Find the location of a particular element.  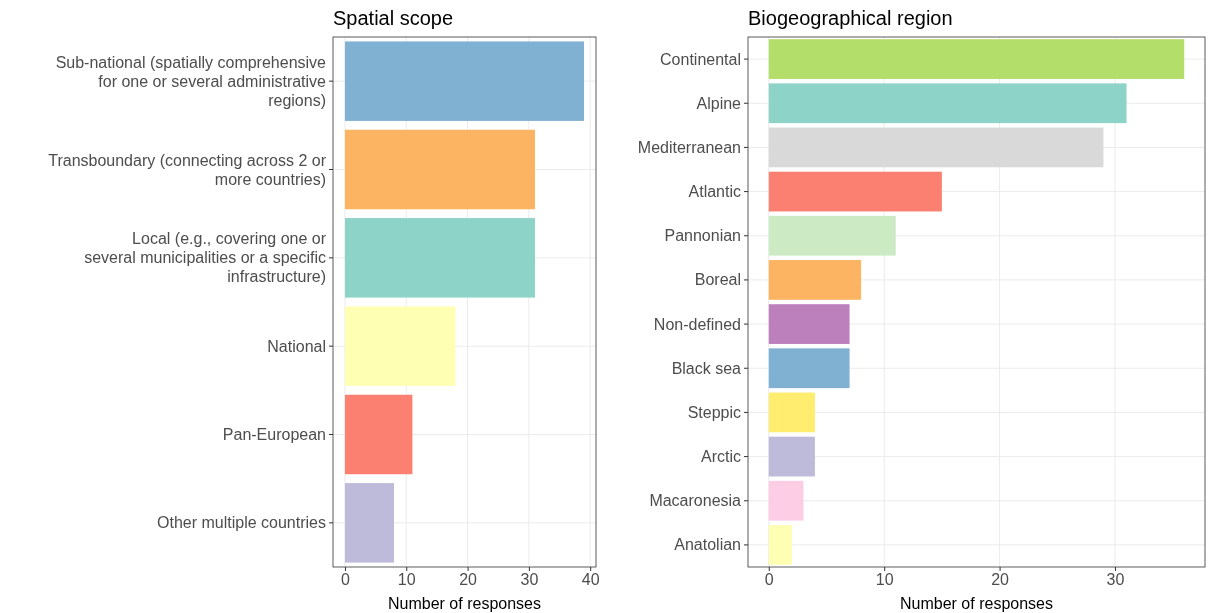

y-tick-label: Boreal is located at coordinates (717, 280).